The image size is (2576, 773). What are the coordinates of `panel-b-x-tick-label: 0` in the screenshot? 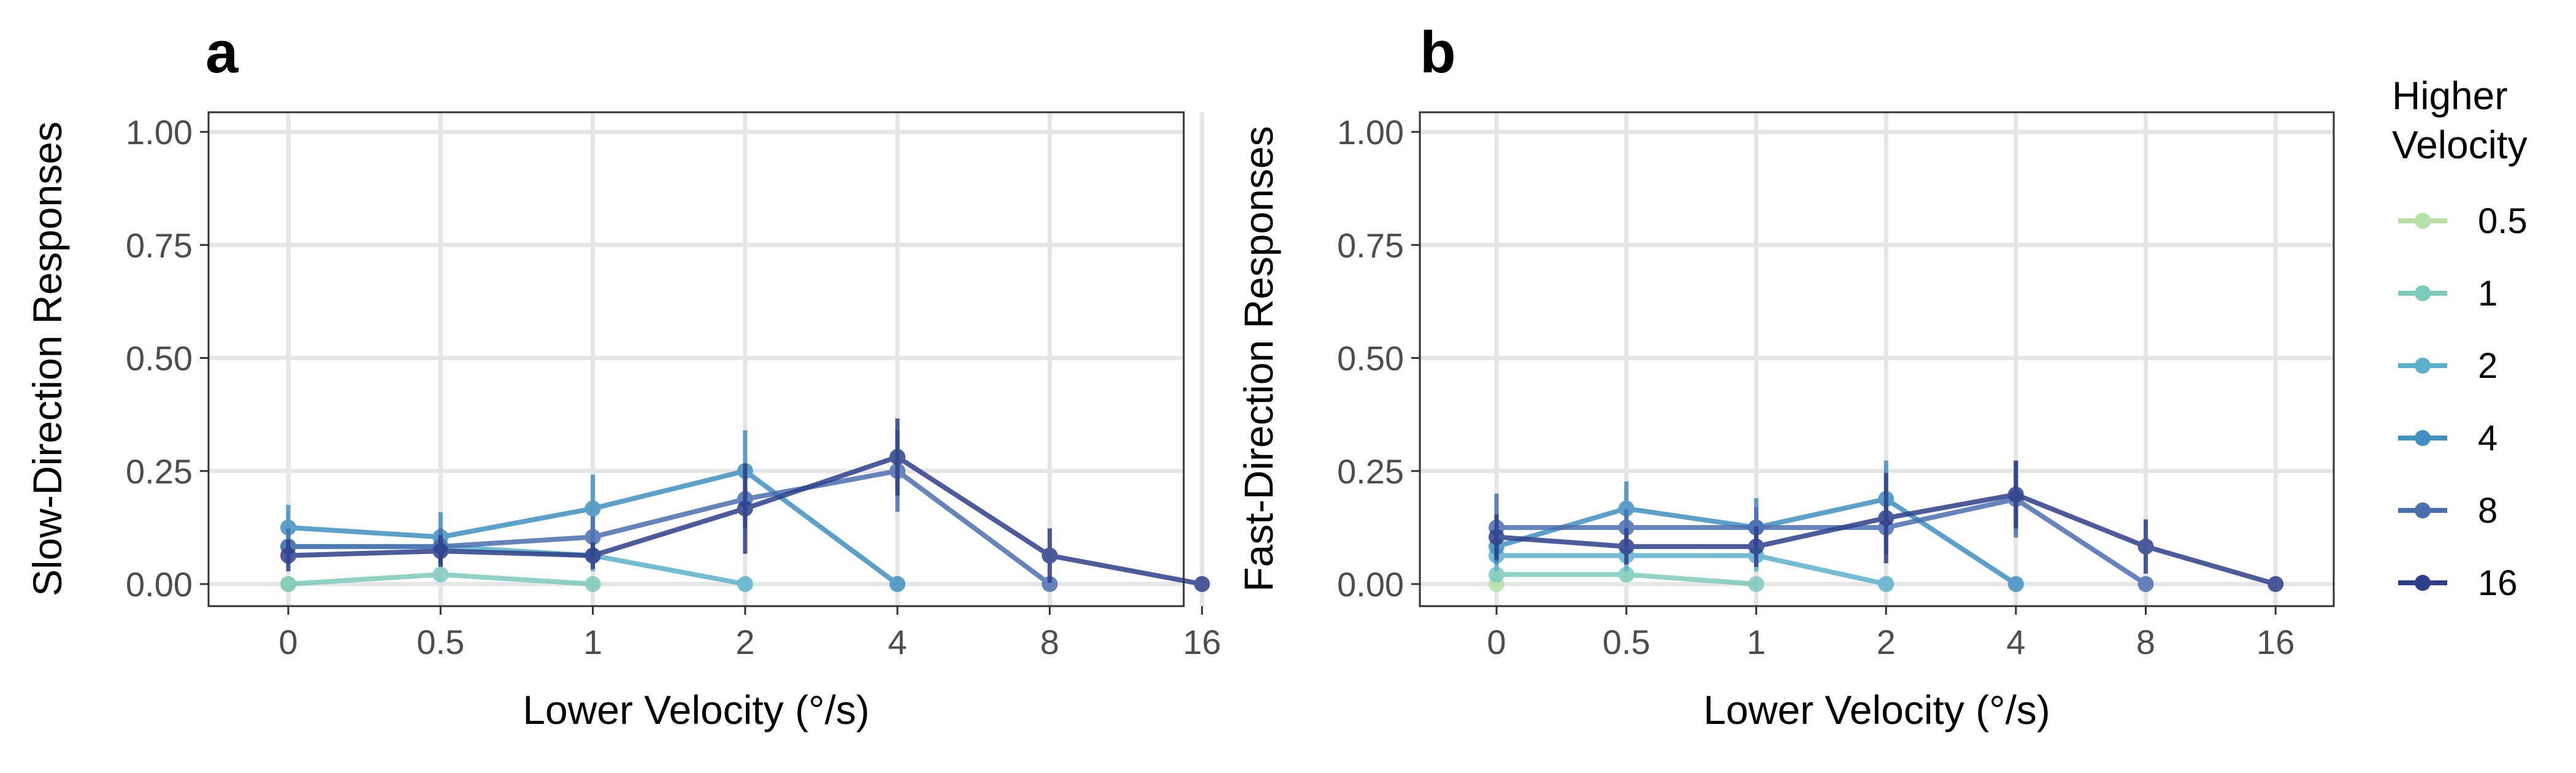 It's located at (1496, 642).